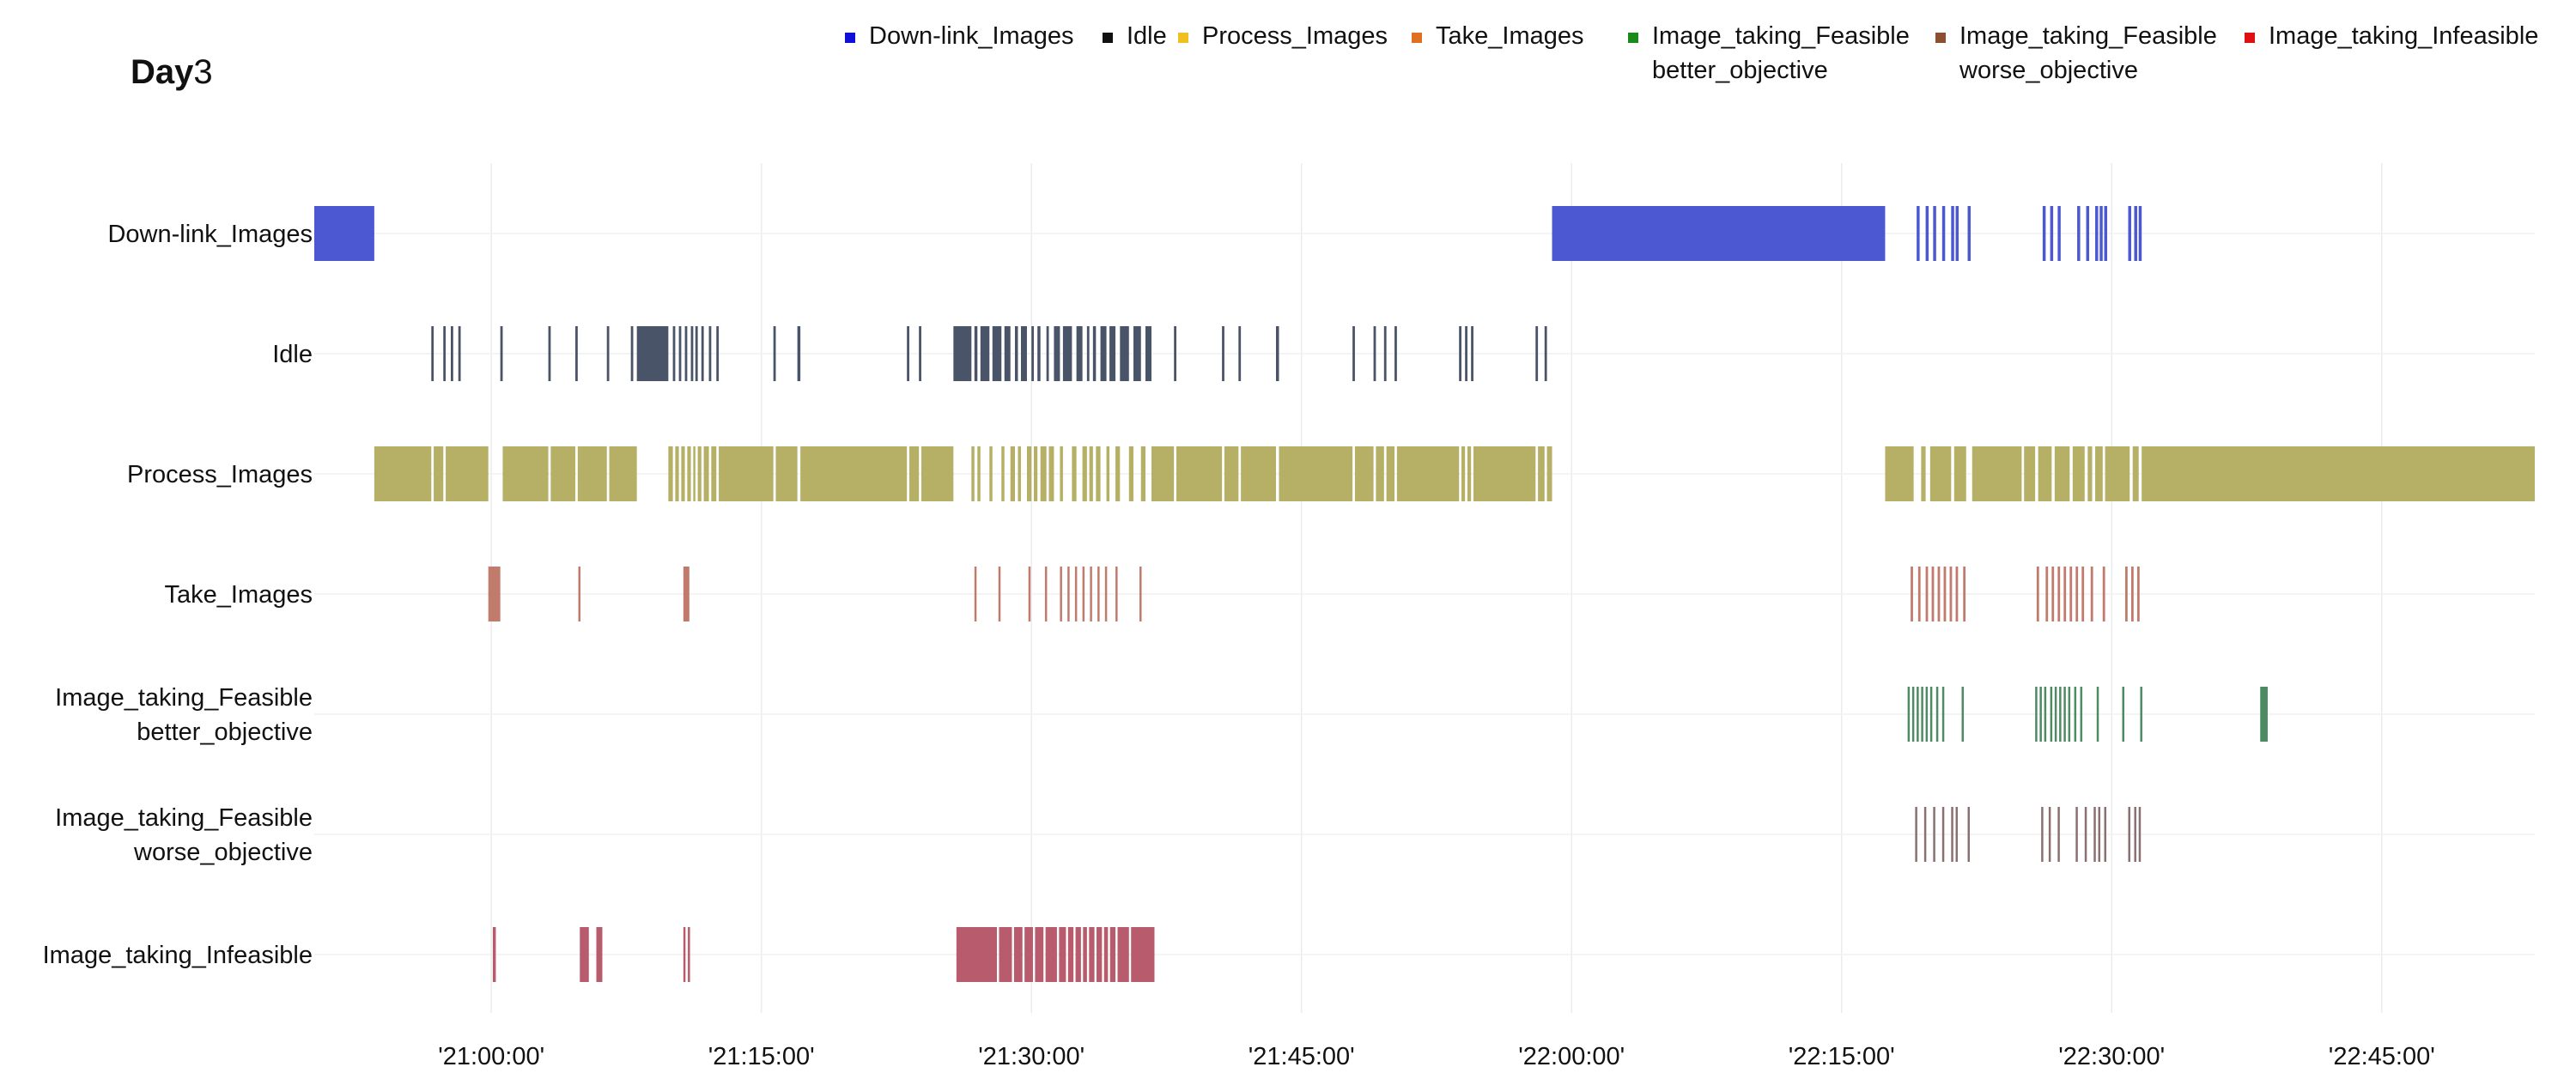 This screenshot has height=1073, width=2576. I want to click on legend-label: Process_Images, so click(1295, 36).